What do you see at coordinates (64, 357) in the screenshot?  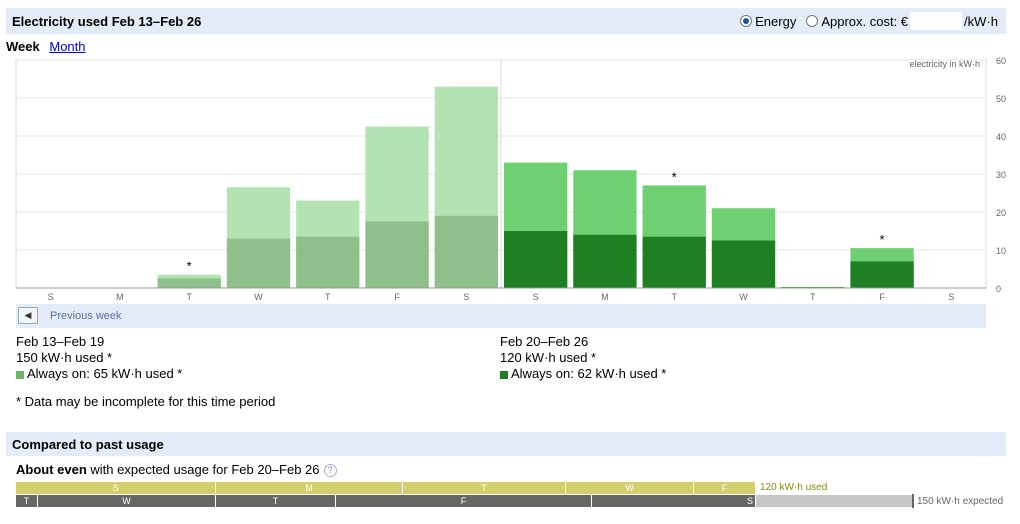 I see `week1-used: 150 kW·h used *` at bounding box center [64, 357].